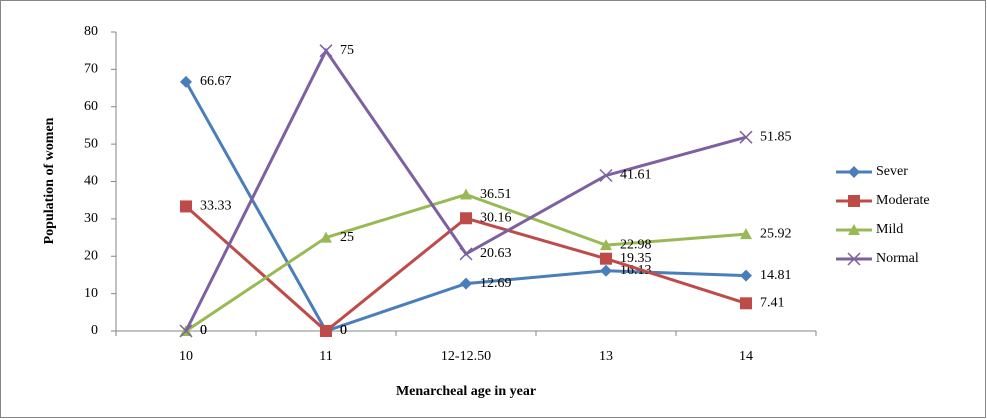 The height and width of the screenshot is (419, 987). I want to click on y-tick-label: 30, so click(91, 218).